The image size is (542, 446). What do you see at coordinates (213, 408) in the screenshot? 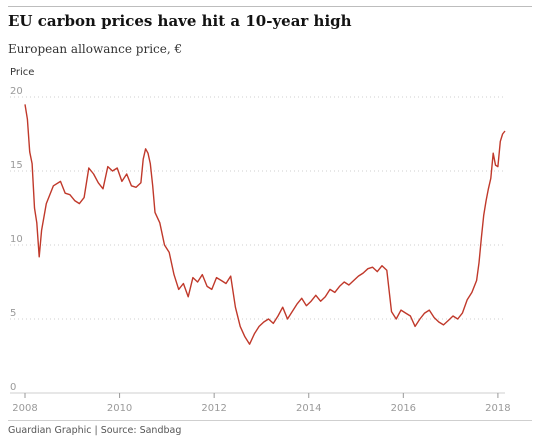
I see `x-tick-label-2012: 2012` at bounding box center [213, 408].